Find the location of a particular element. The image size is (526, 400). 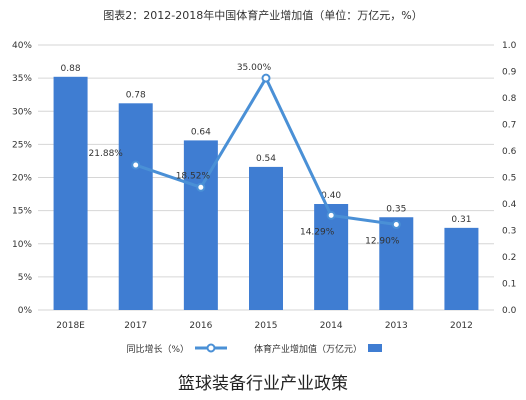

right-axis-tick-label: 0.0 is located at coordinates (509, 311).